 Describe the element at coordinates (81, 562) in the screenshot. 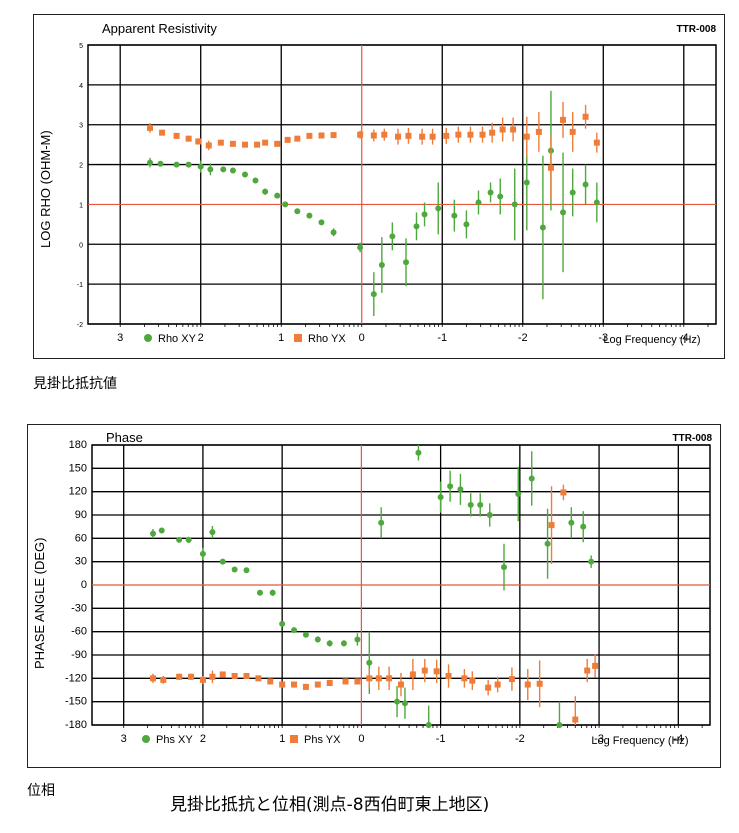

I see `y-tick-label: 30` at that location.